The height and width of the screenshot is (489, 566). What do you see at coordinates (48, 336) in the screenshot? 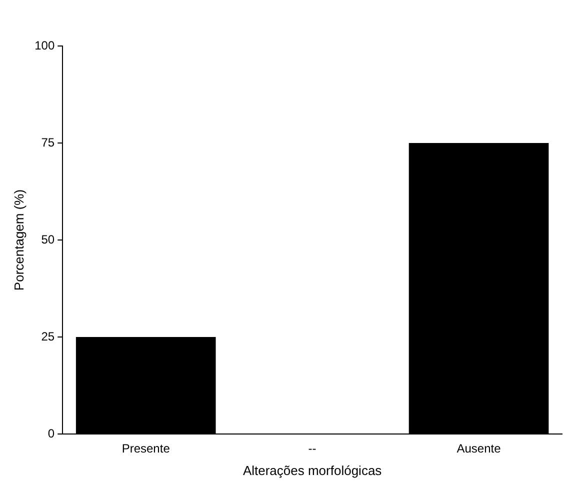
I see `y-tick-label: 25` at bounding box center [48, 336].